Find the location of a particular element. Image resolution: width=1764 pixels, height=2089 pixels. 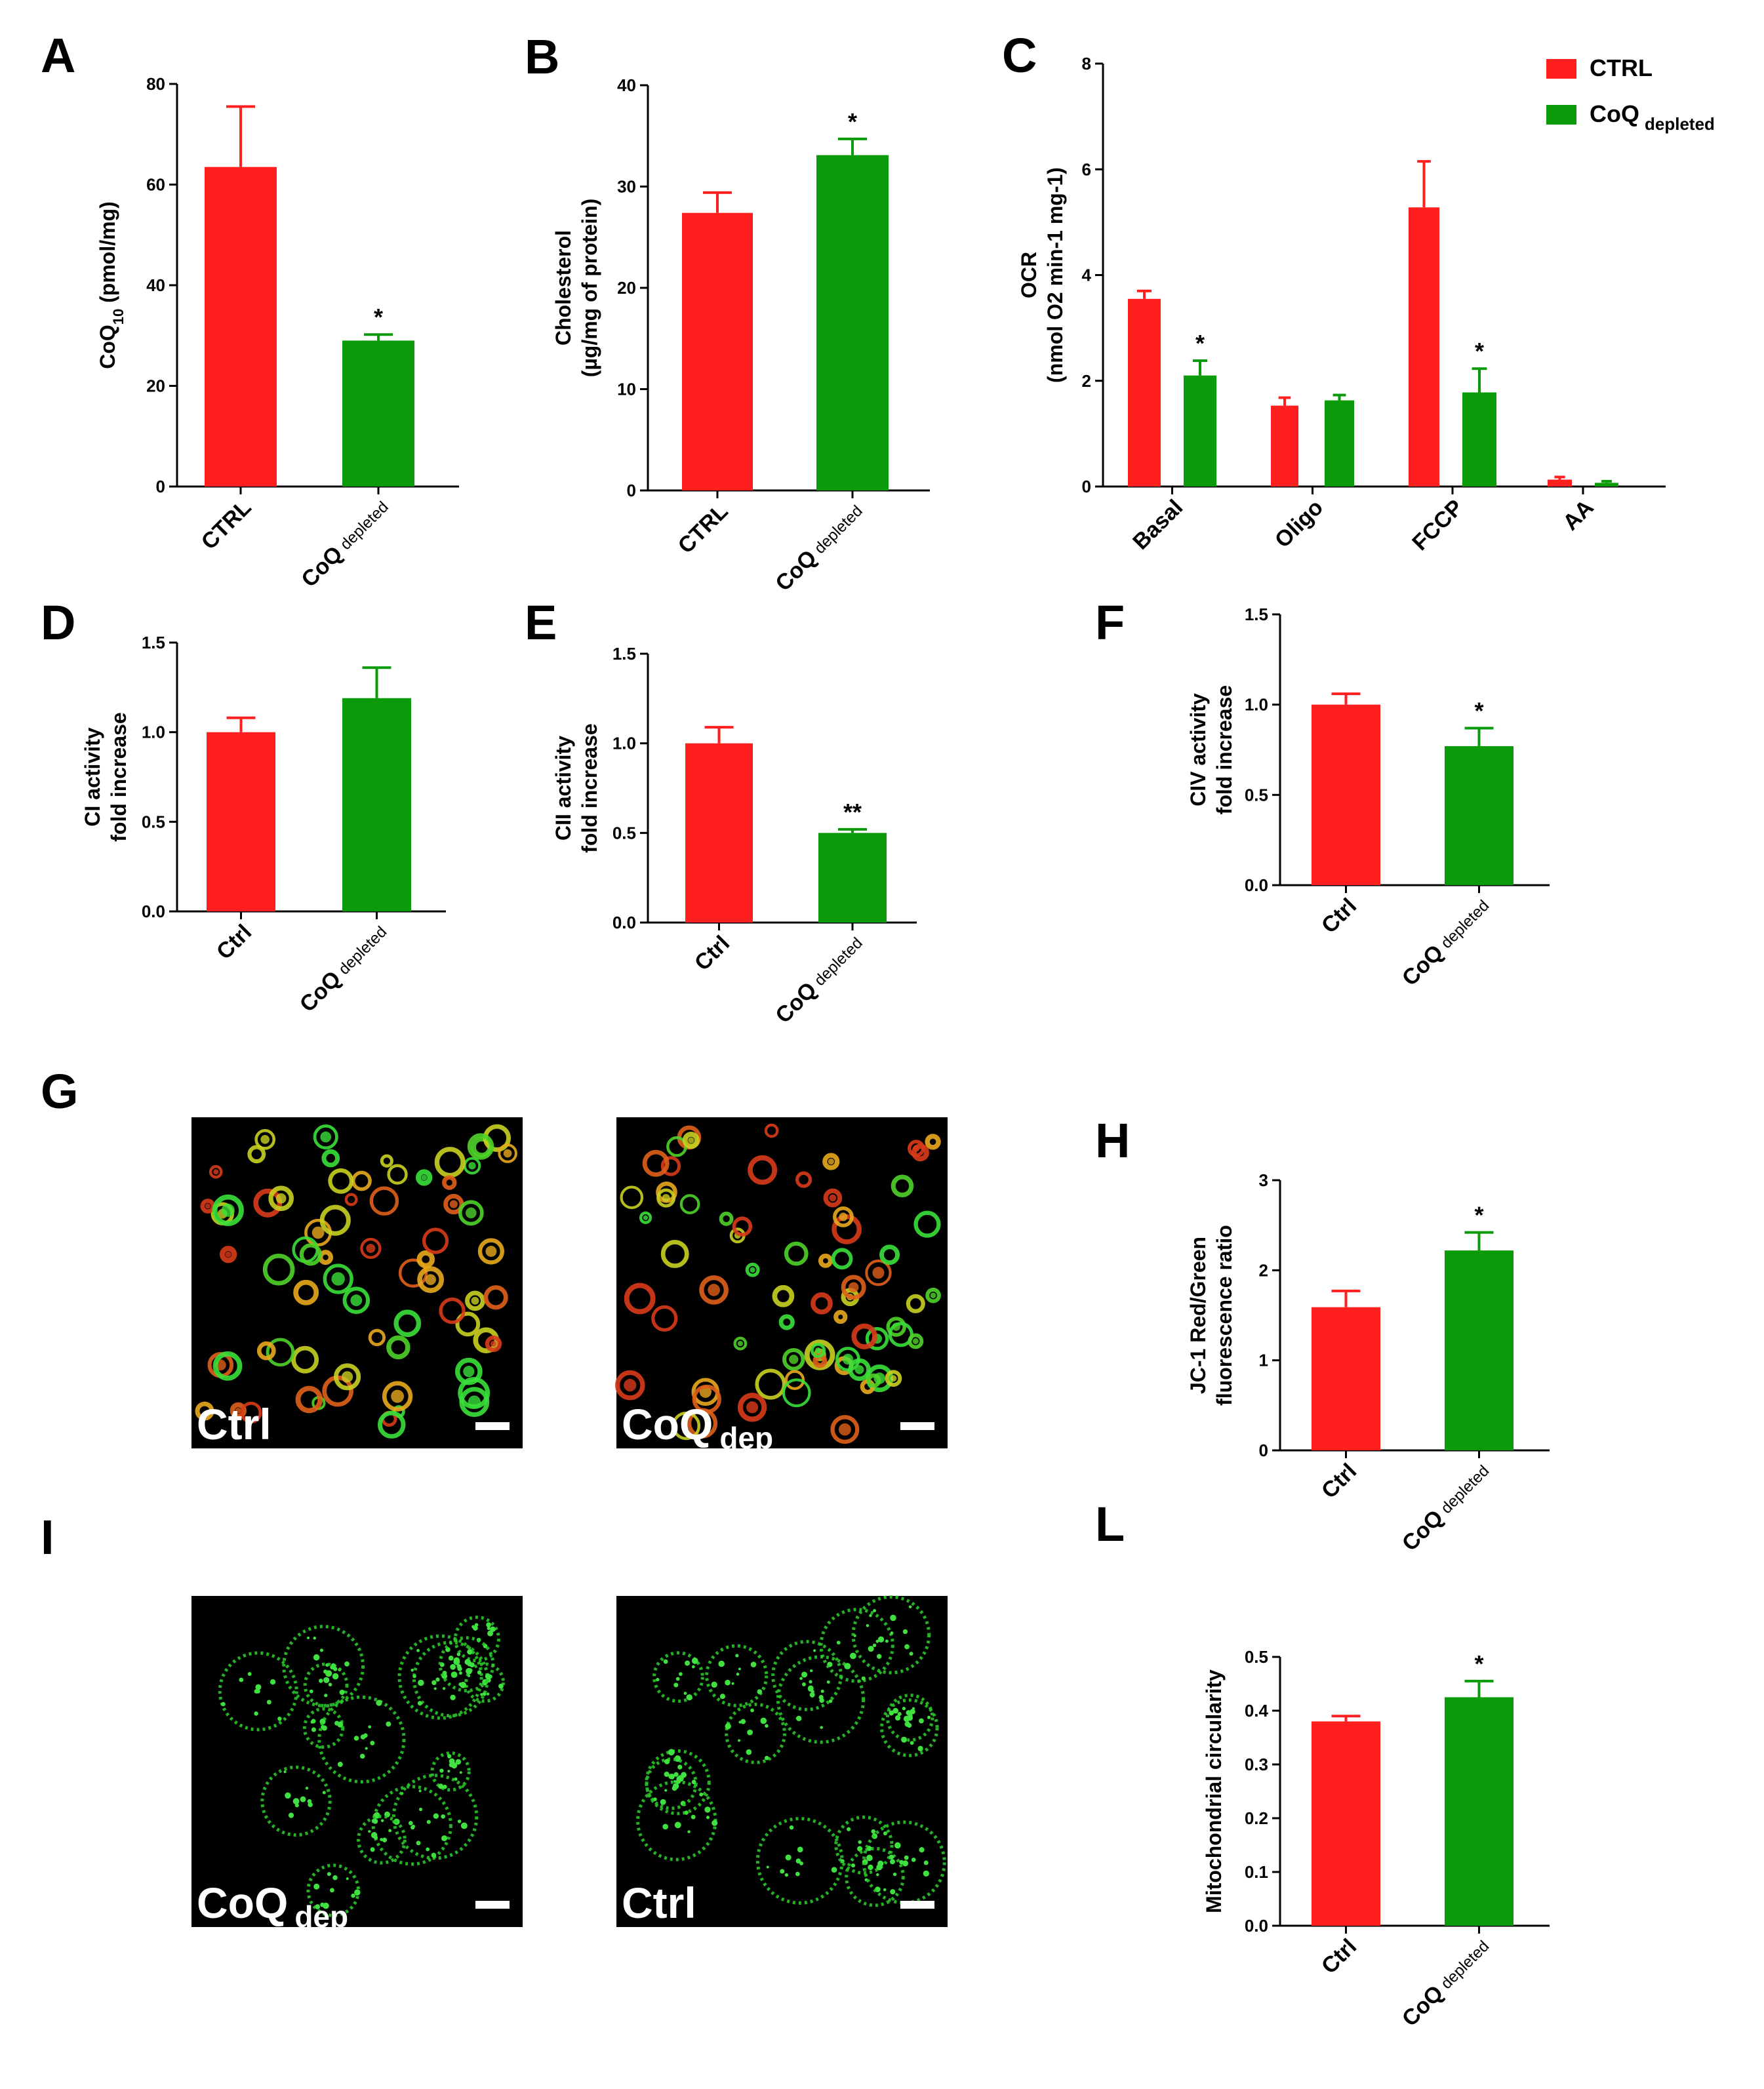

x-tick-label: Basal is located at coordinates (1158, 525).